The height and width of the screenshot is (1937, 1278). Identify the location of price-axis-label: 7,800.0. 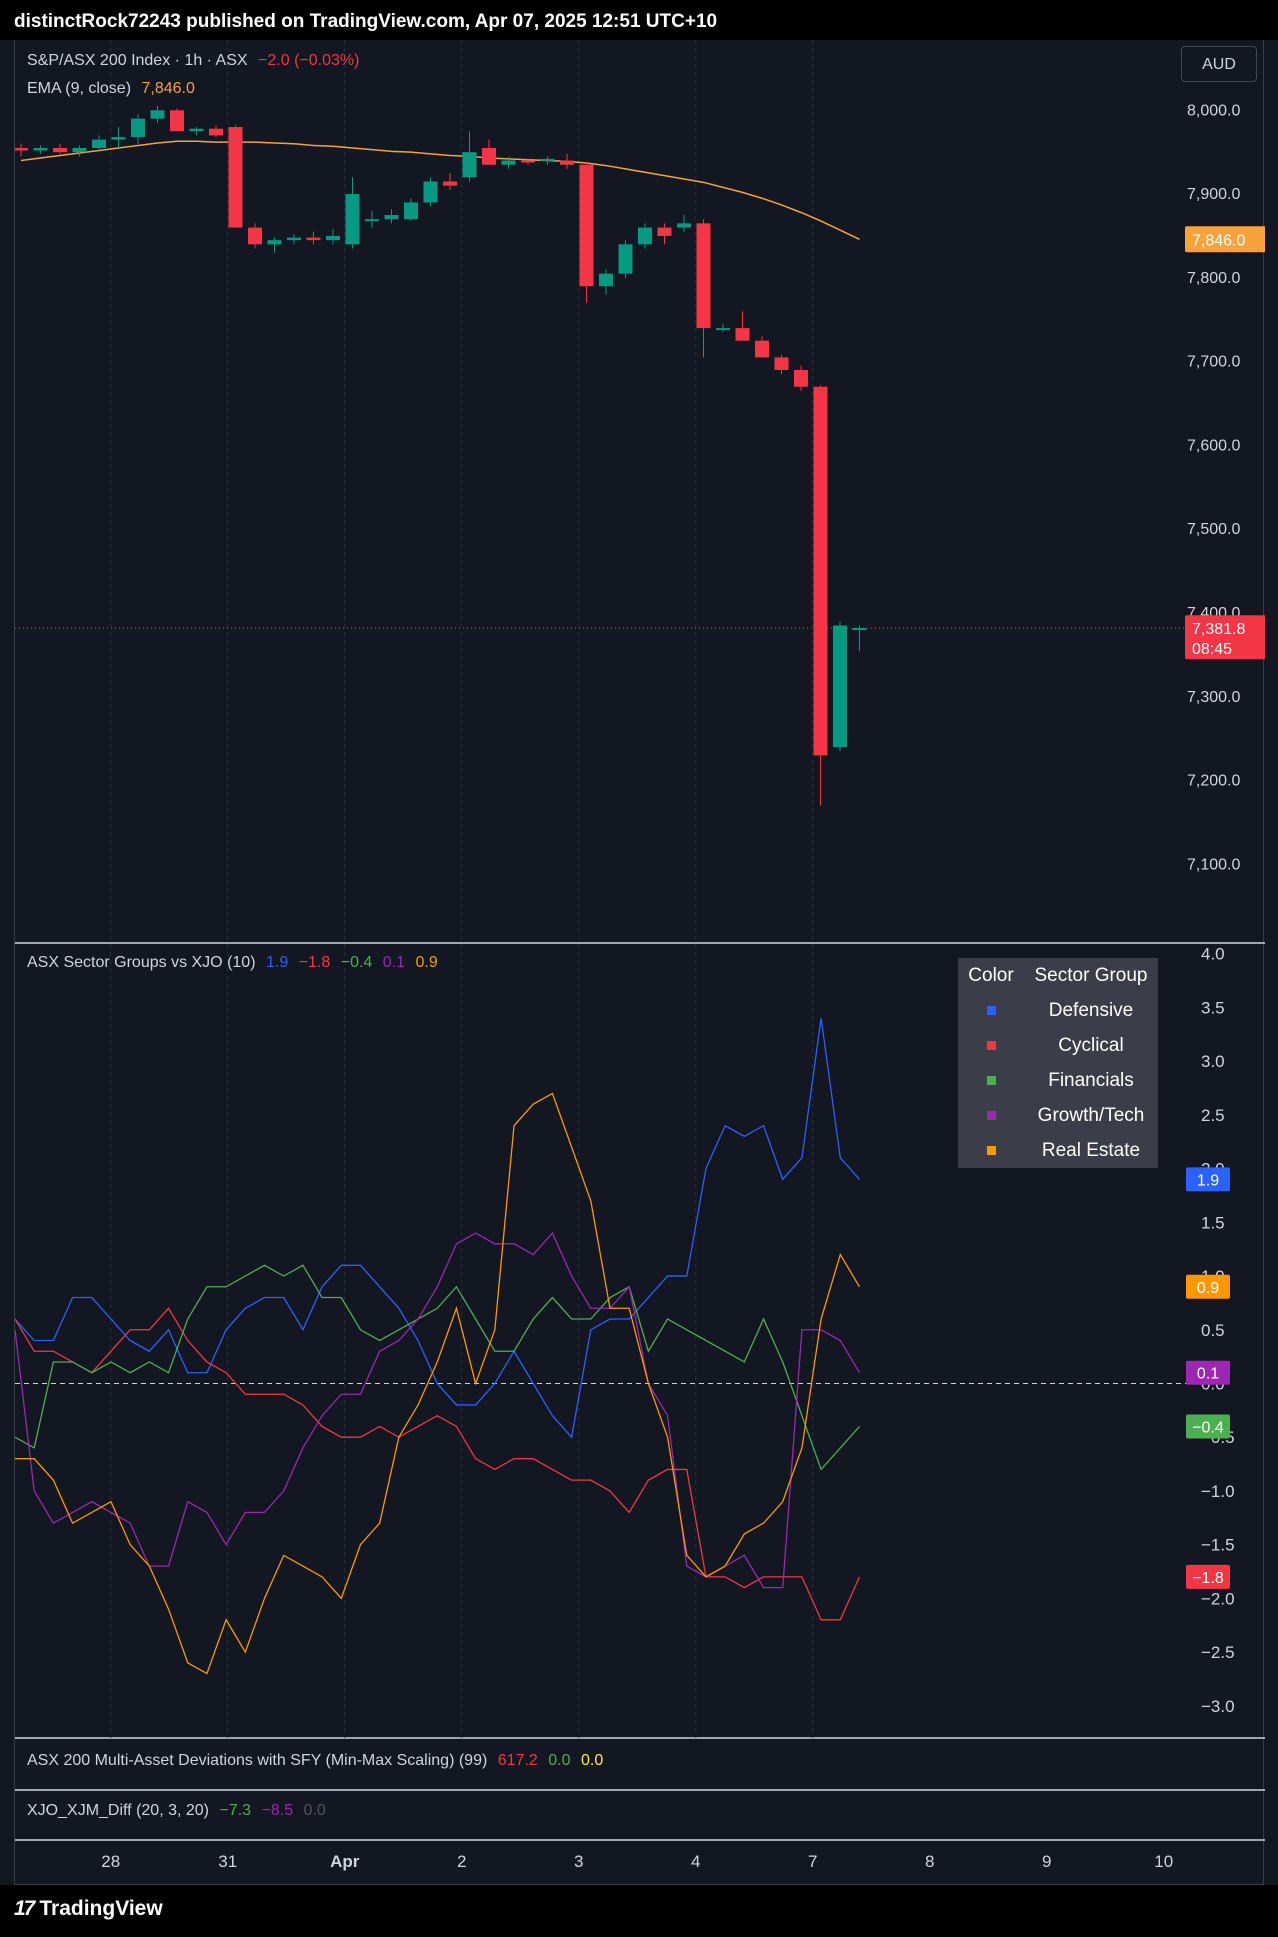
(1213, 278).